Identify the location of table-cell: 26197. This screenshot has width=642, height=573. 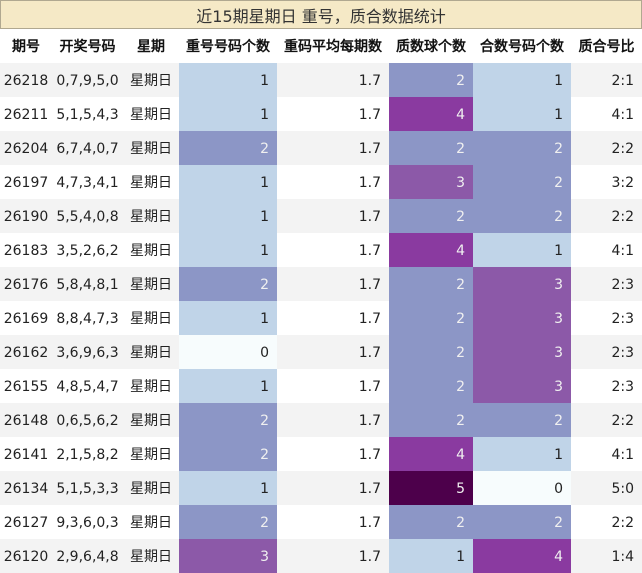
(26, 183).